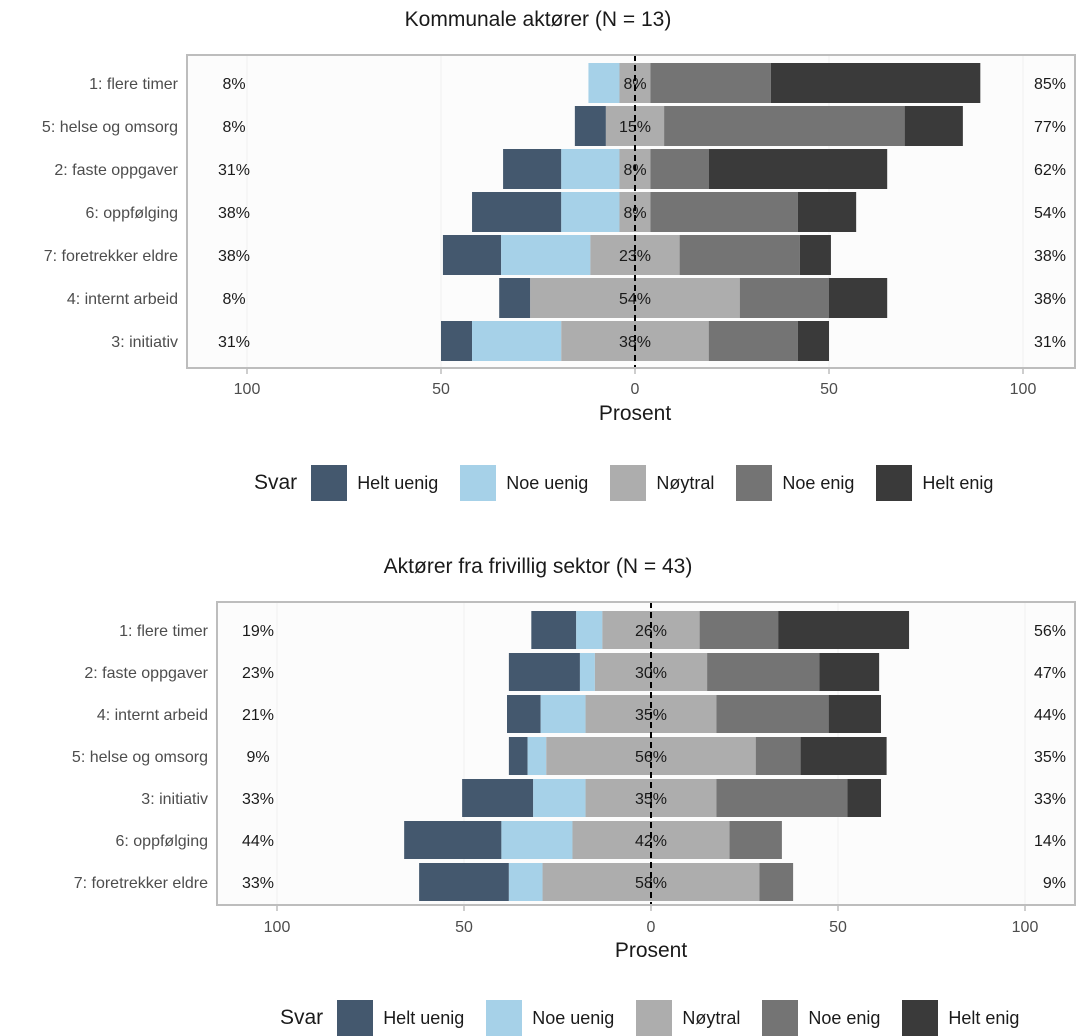 Image resolution: width=1076 pixels, height=1036 pixels. Describe the element at coordinates (1050, 715) in the screenshot. I see `high-percent-label: 44%` at that location.